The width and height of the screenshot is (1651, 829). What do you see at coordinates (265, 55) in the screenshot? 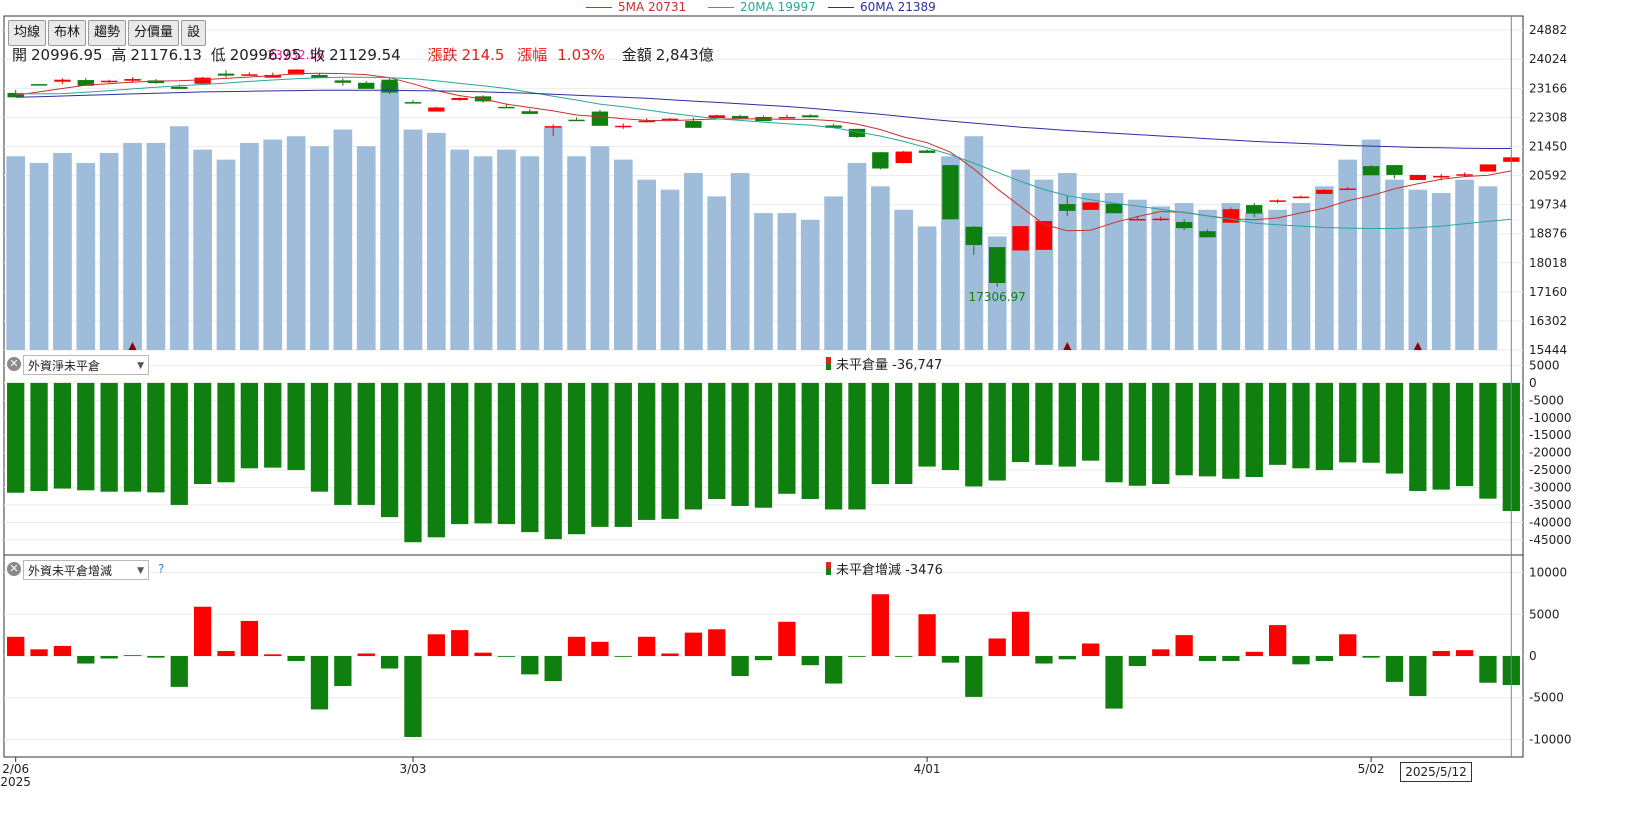
I see `low-value: 20996.95` at bounding box center [265, 55].